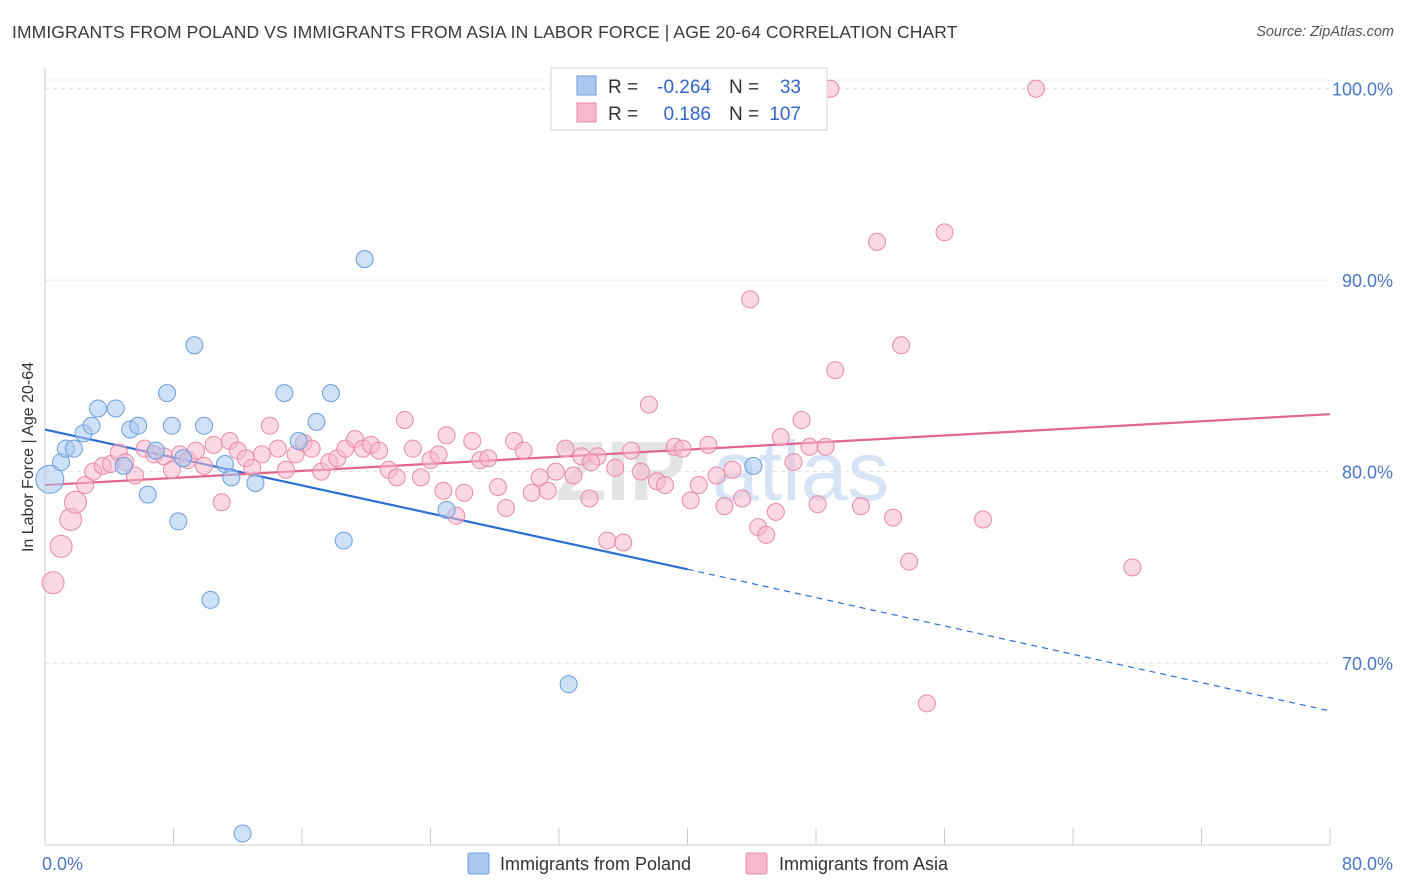  I want to click on legend-r-label-2: R =, so click(623, 114).